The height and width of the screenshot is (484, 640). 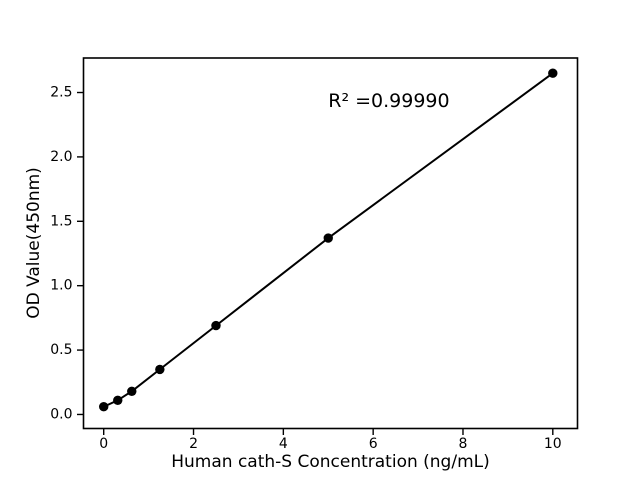 I want to click on y-tick-label: 1.5, so click(x=61, y=221).